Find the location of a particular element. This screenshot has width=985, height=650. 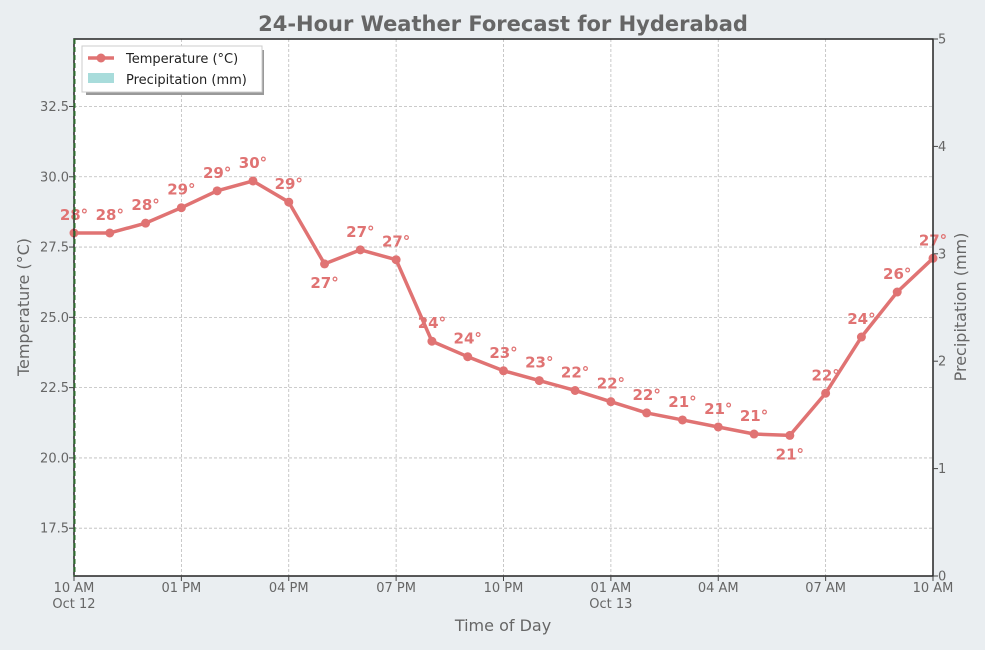

data-label-10: 24° is located at coordinates (432, 323).